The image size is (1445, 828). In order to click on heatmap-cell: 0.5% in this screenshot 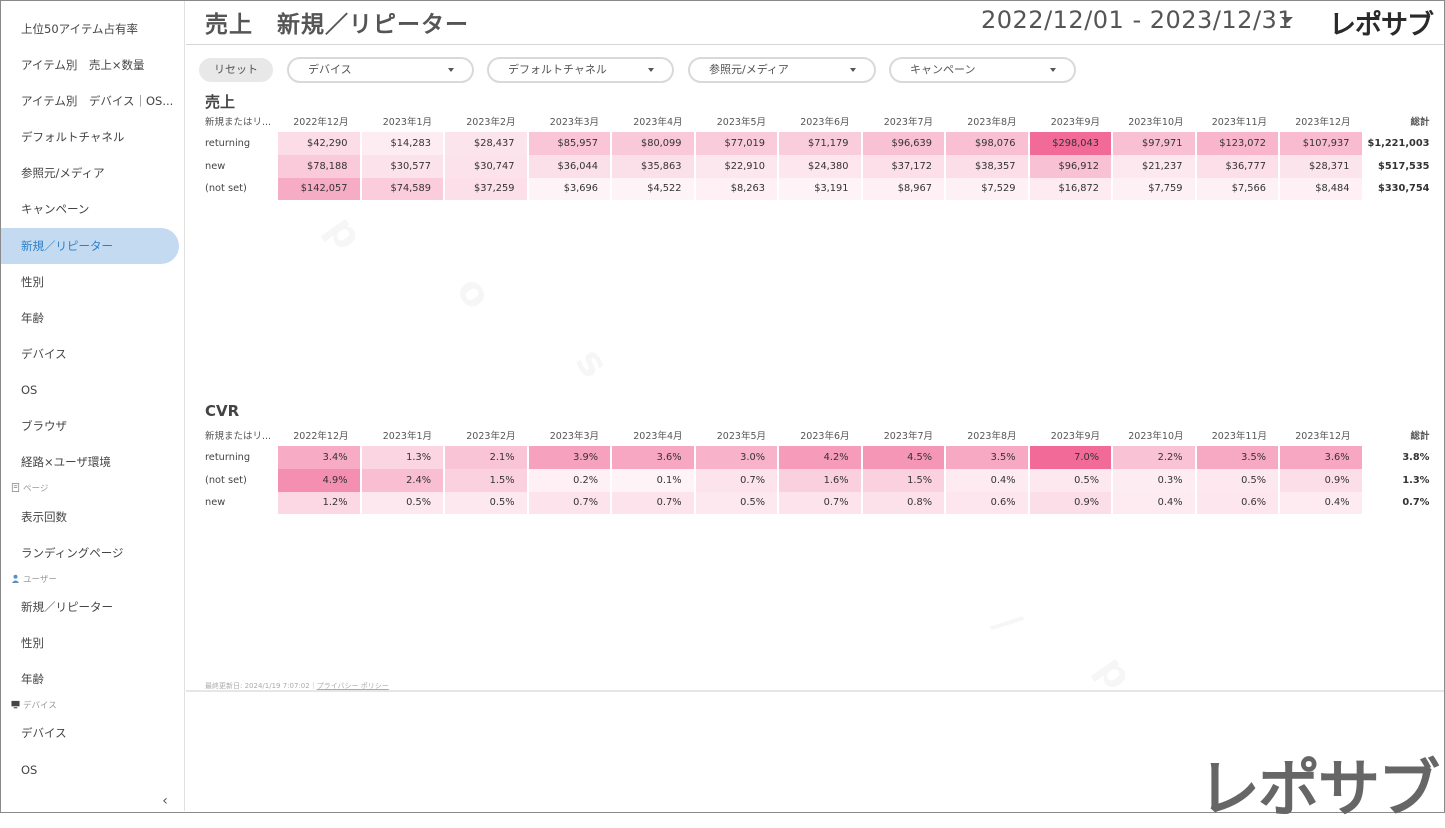, I will do `click(736, 503)`.